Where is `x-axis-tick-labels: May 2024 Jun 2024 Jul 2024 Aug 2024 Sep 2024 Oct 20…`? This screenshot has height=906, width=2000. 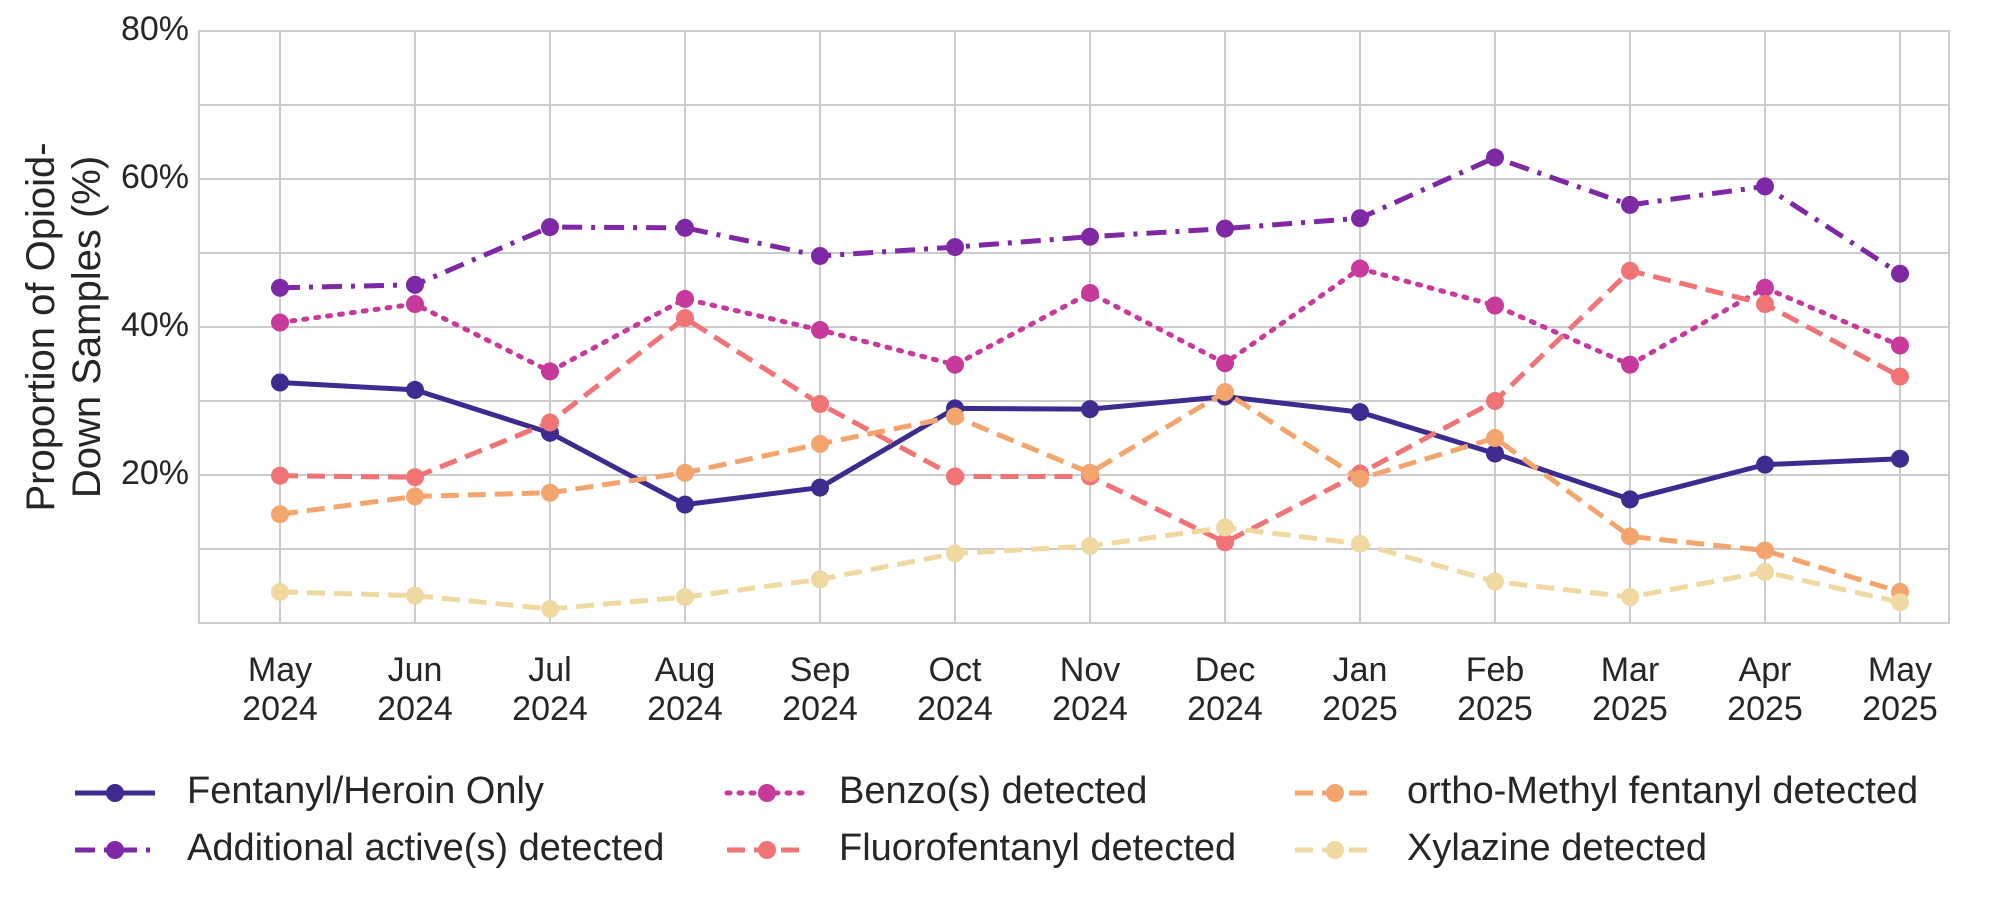 x-axis-tick-labels: May 2024 Jun 2024 Jul 2024 Aug 2024 Sep 2024 Oct 20… is located at coordinates (1090, 689).